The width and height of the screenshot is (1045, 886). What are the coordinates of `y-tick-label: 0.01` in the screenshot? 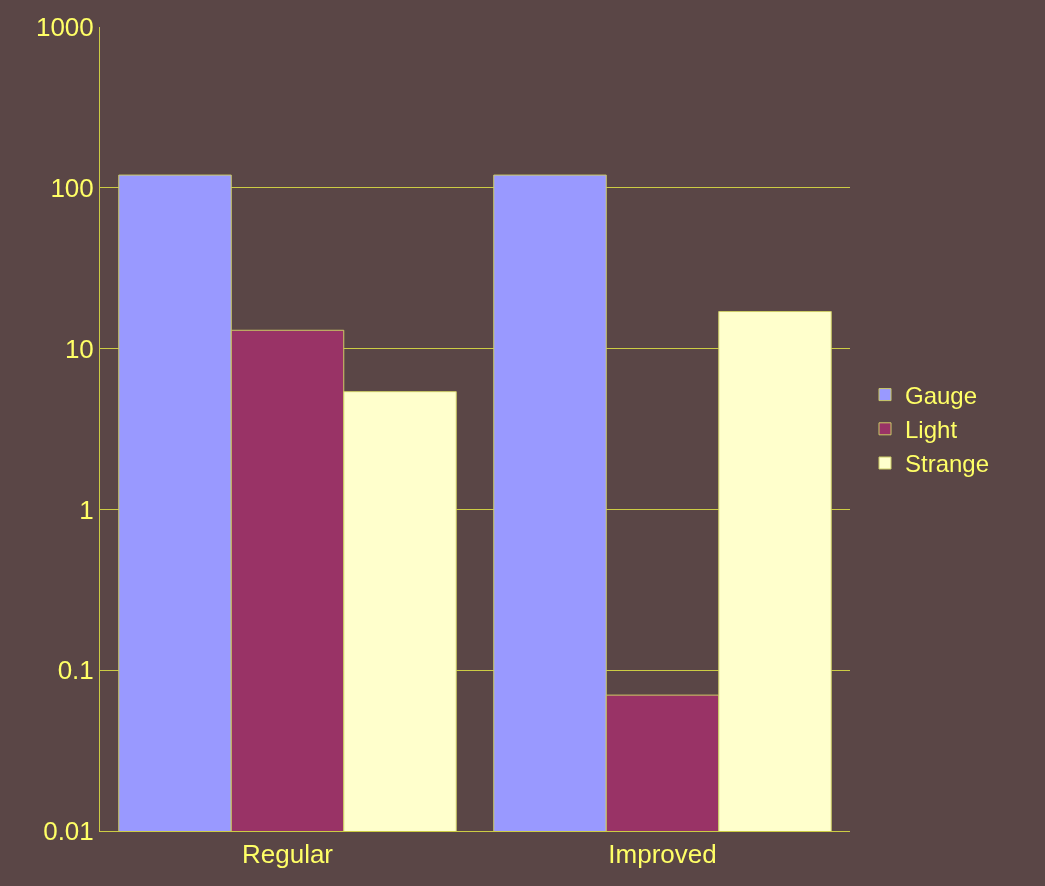 It's located at (68, 831).